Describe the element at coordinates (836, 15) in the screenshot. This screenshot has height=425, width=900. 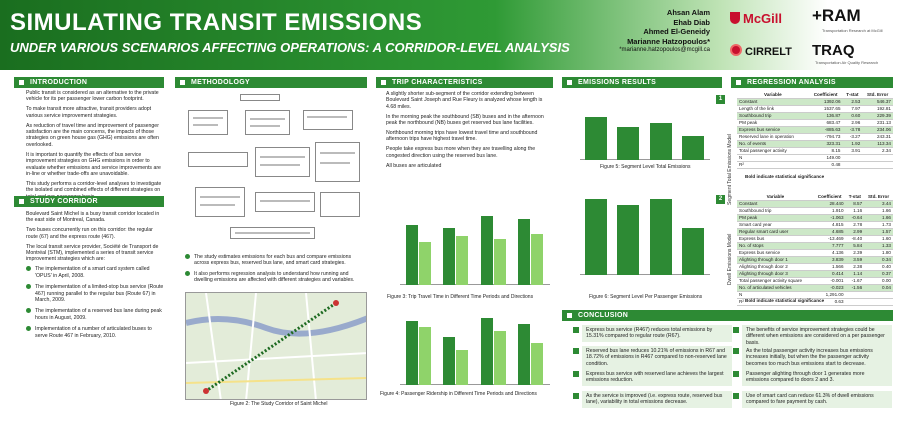
I see `tram-logo: +RAM` at that location.